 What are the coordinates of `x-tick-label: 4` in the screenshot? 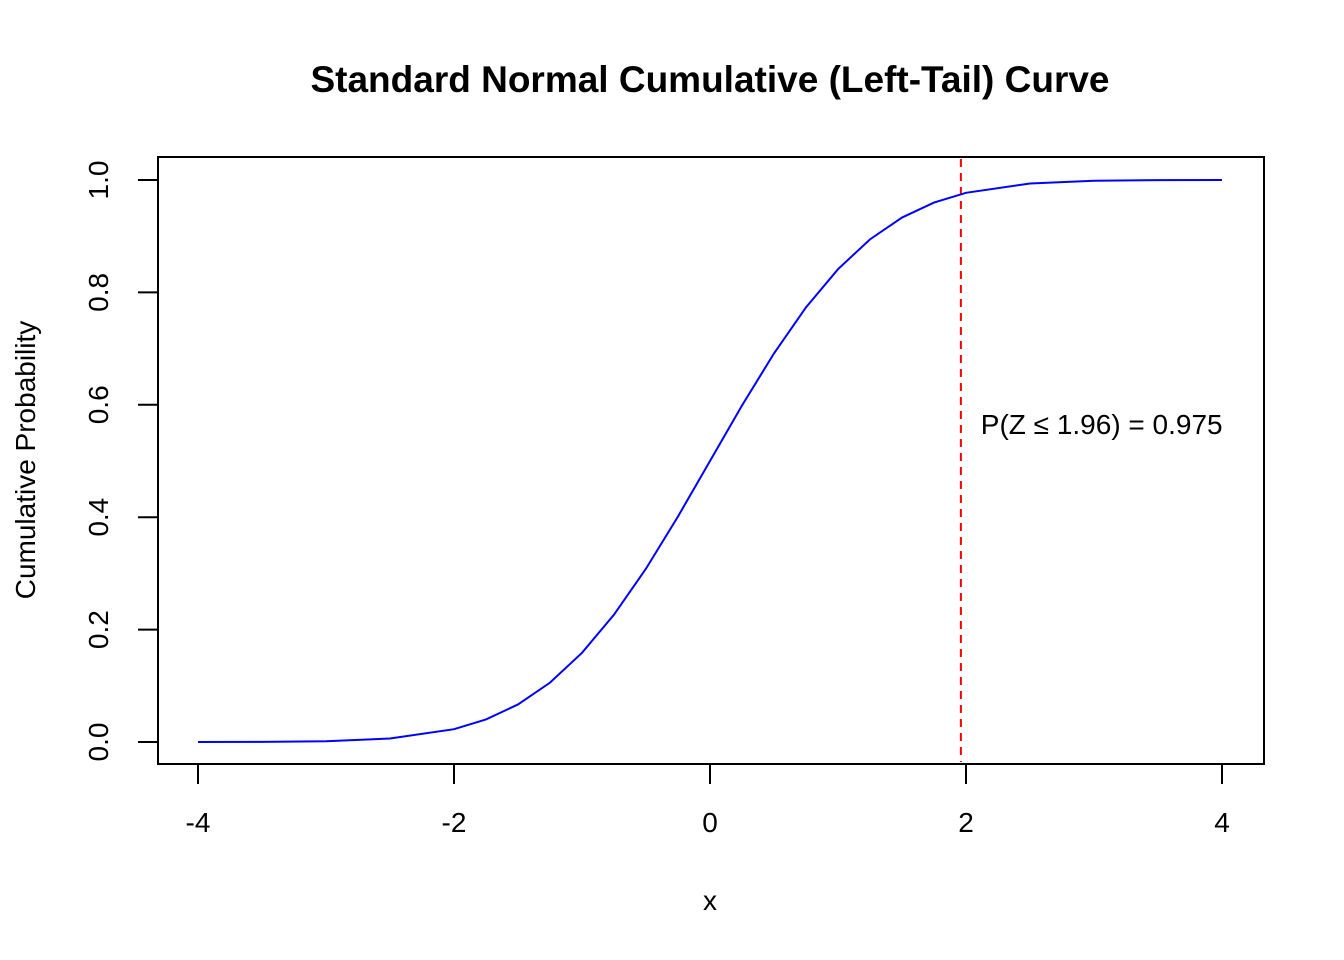 It's located at (1222, 822).